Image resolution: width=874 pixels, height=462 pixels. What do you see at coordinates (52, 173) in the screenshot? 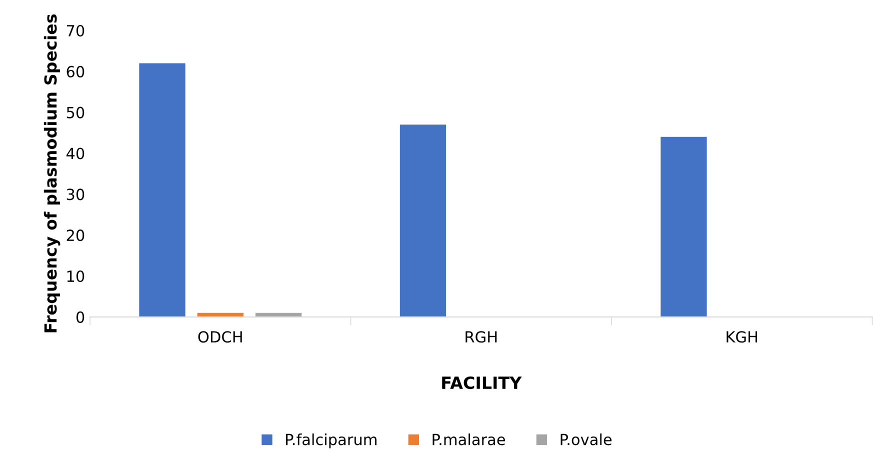
I see `y-axis-title: Frequency of plasmodium Species` at bounding box center [52, 173].